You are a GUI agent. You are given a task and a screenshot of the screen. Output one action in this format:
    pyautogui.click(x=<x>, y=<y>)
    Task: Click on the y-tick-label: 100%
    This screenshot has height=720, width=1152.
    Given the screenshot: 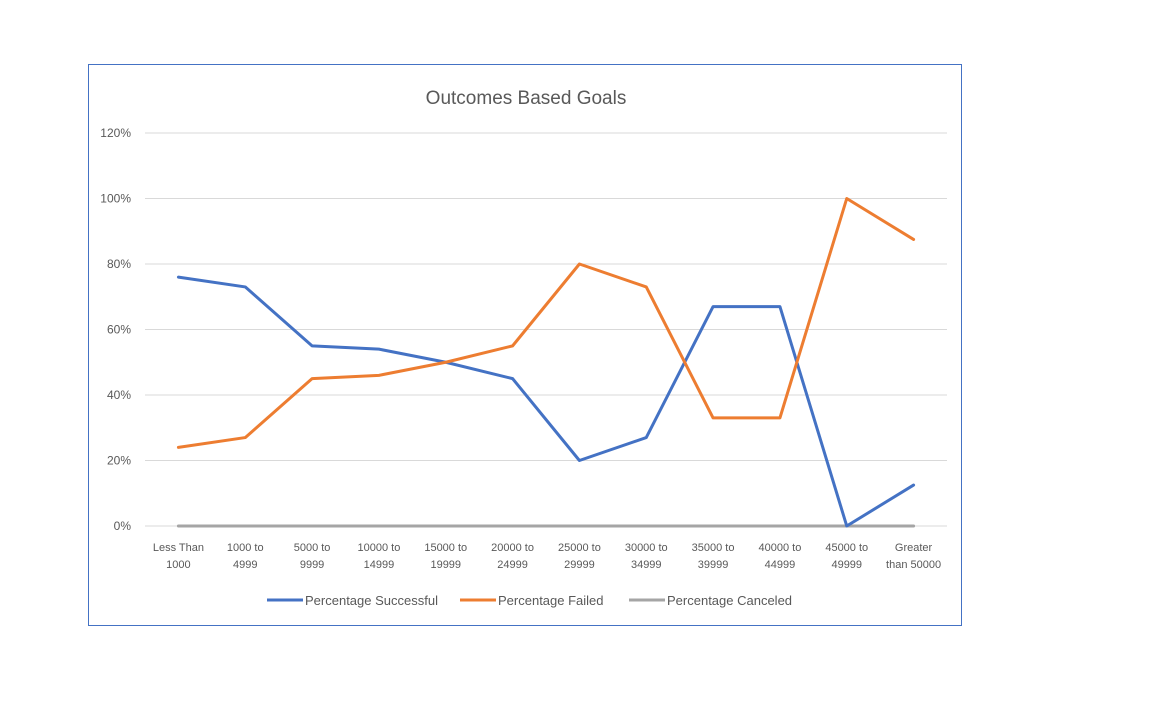 What is the action you would take?
    pyautogui.click(x=115, y=199)
    